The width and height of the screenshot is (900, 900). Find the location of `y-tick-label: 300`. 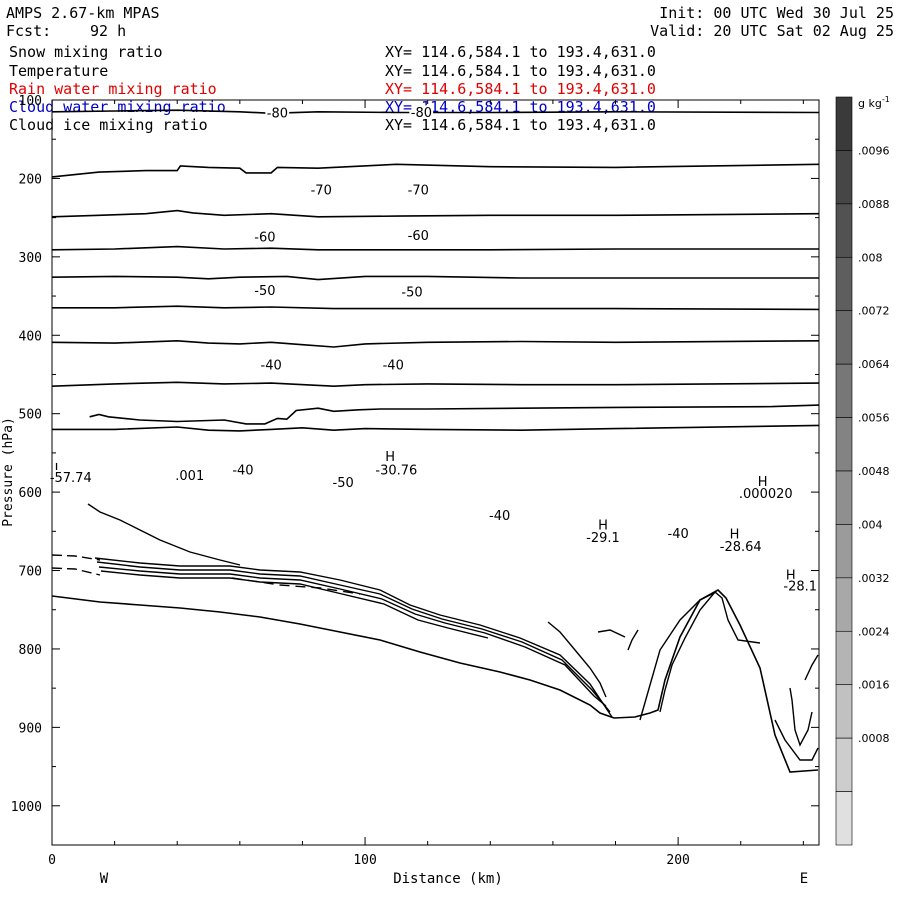

y-tick-label: 300 is located at coordinates (30, 258).